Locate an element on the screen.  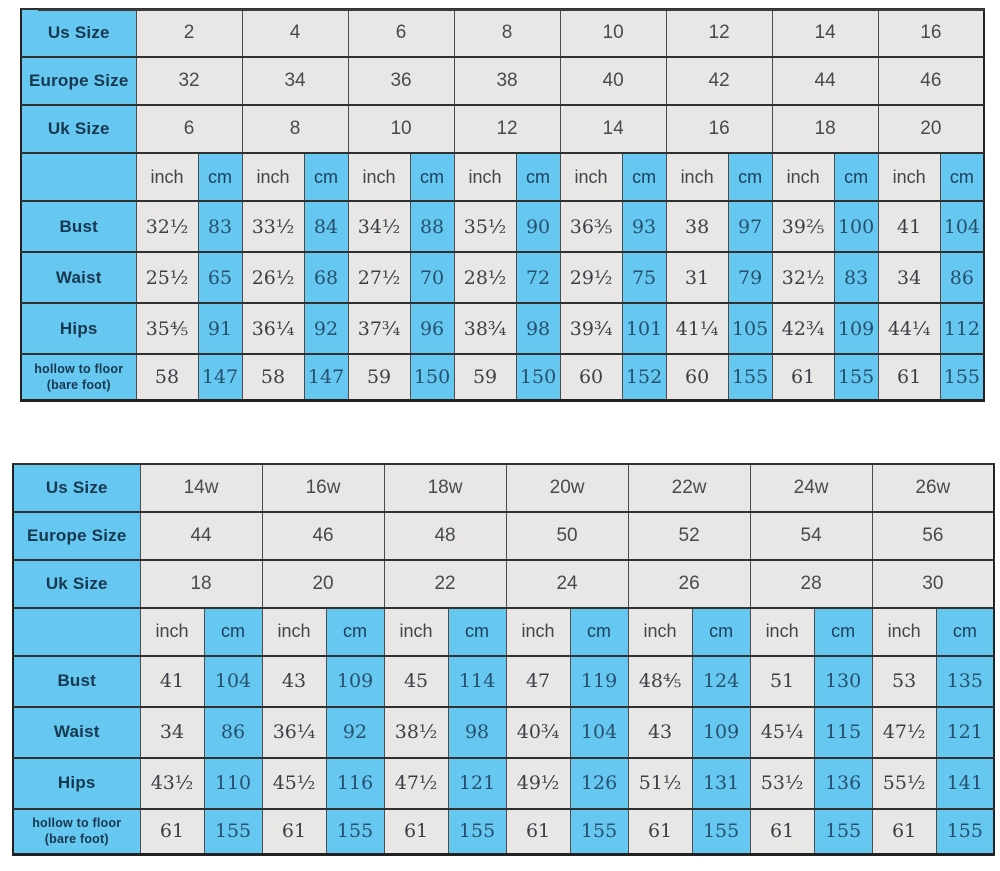
measurement-inch-cell: 47 is located at coordinates (538, 681).